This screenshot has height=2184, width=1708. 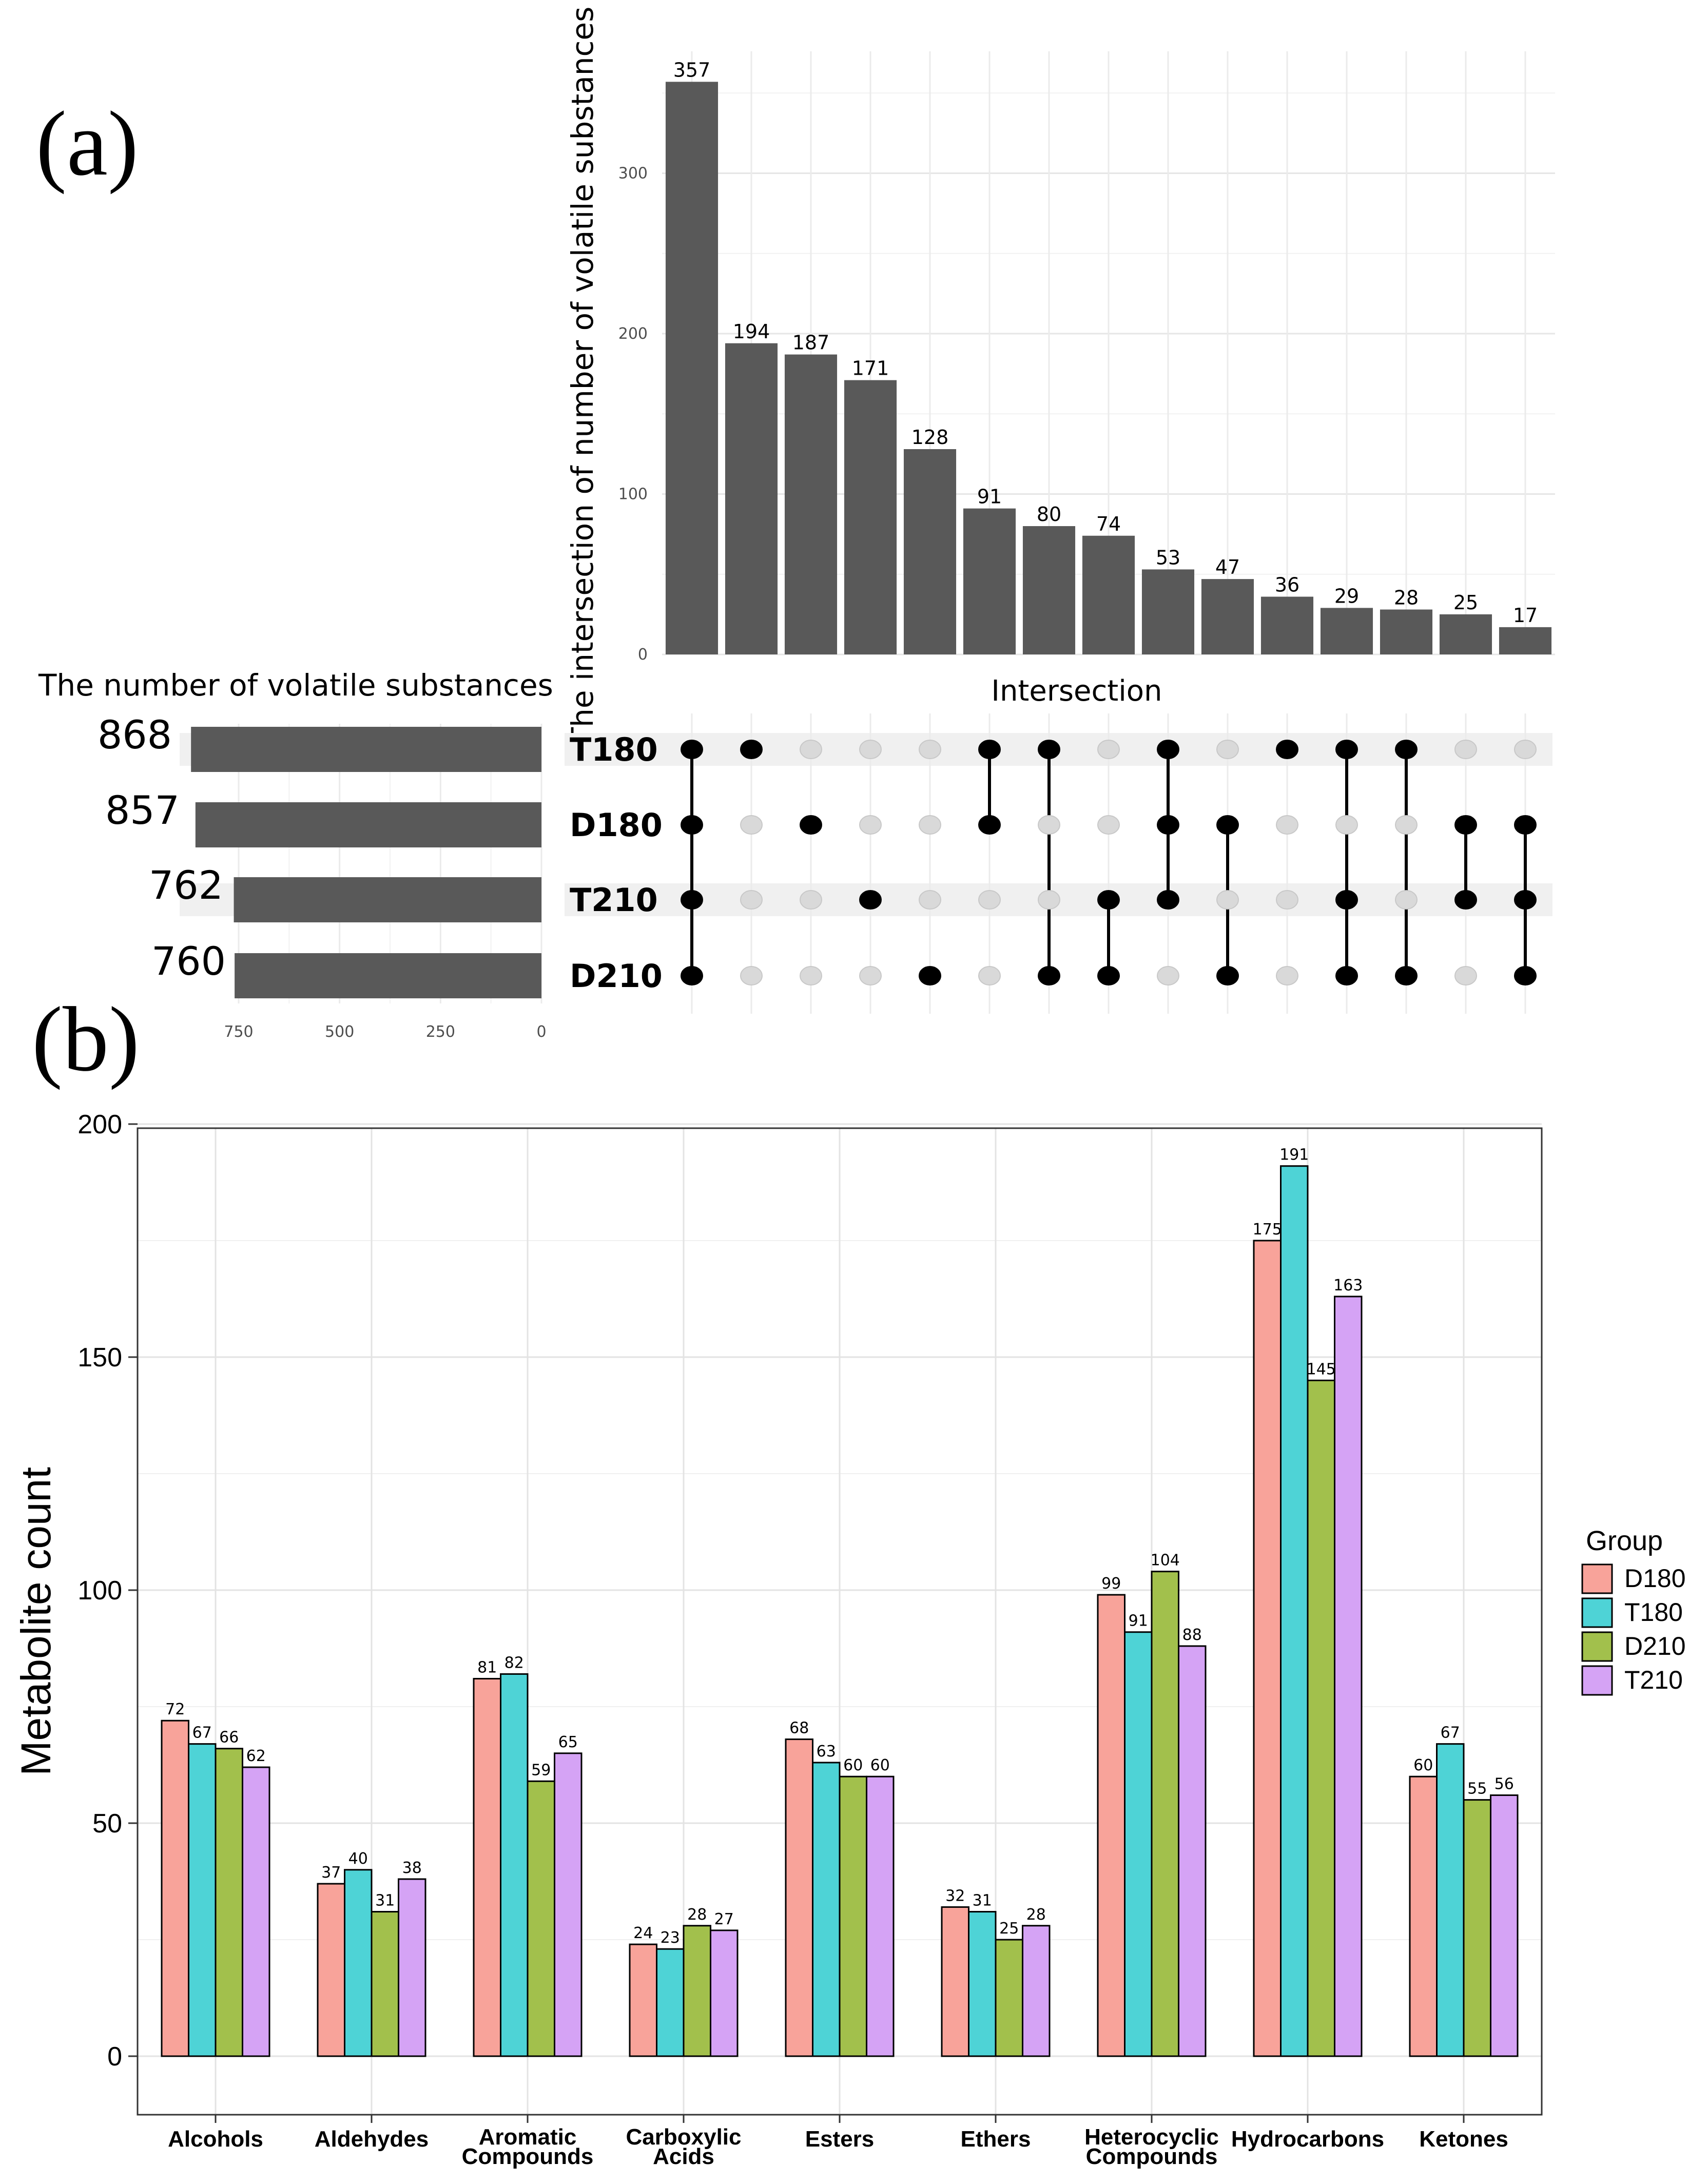 I want to click on x-tick-label: Ketones, so click(x=1463, y=2139).